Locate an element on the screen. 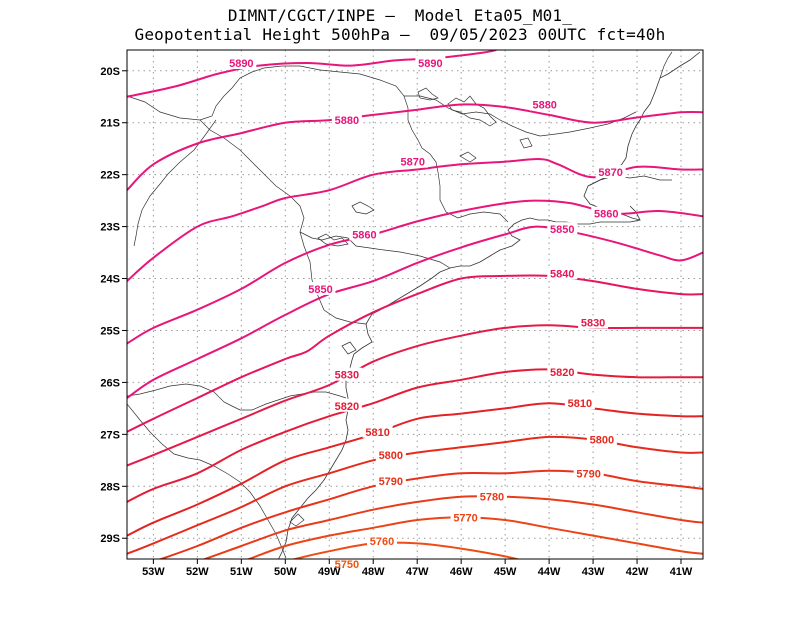 This screenshot has width=800, height=618. contour-label-5750: 5750 is located at coordinates (347, 565).